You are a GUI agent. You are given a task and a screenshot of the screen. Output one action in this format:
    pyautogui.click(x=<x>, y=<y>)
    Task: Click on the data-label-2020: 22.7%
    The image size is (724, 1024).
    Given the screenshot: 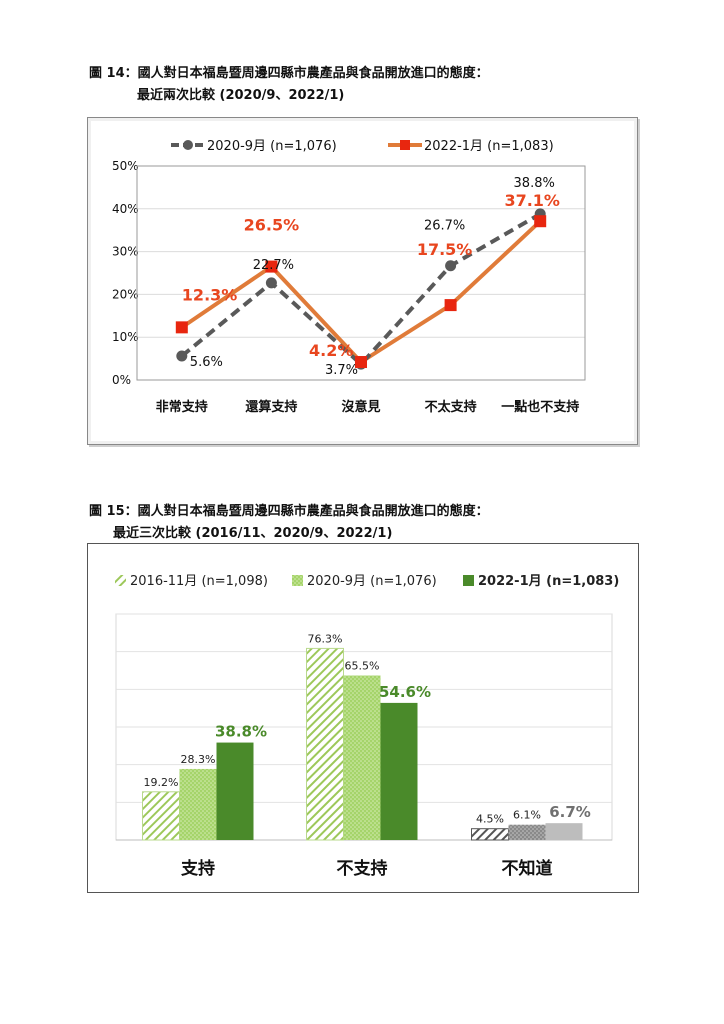 What is the action you would take?
    pyautogui.click(x=273, y=265)
    